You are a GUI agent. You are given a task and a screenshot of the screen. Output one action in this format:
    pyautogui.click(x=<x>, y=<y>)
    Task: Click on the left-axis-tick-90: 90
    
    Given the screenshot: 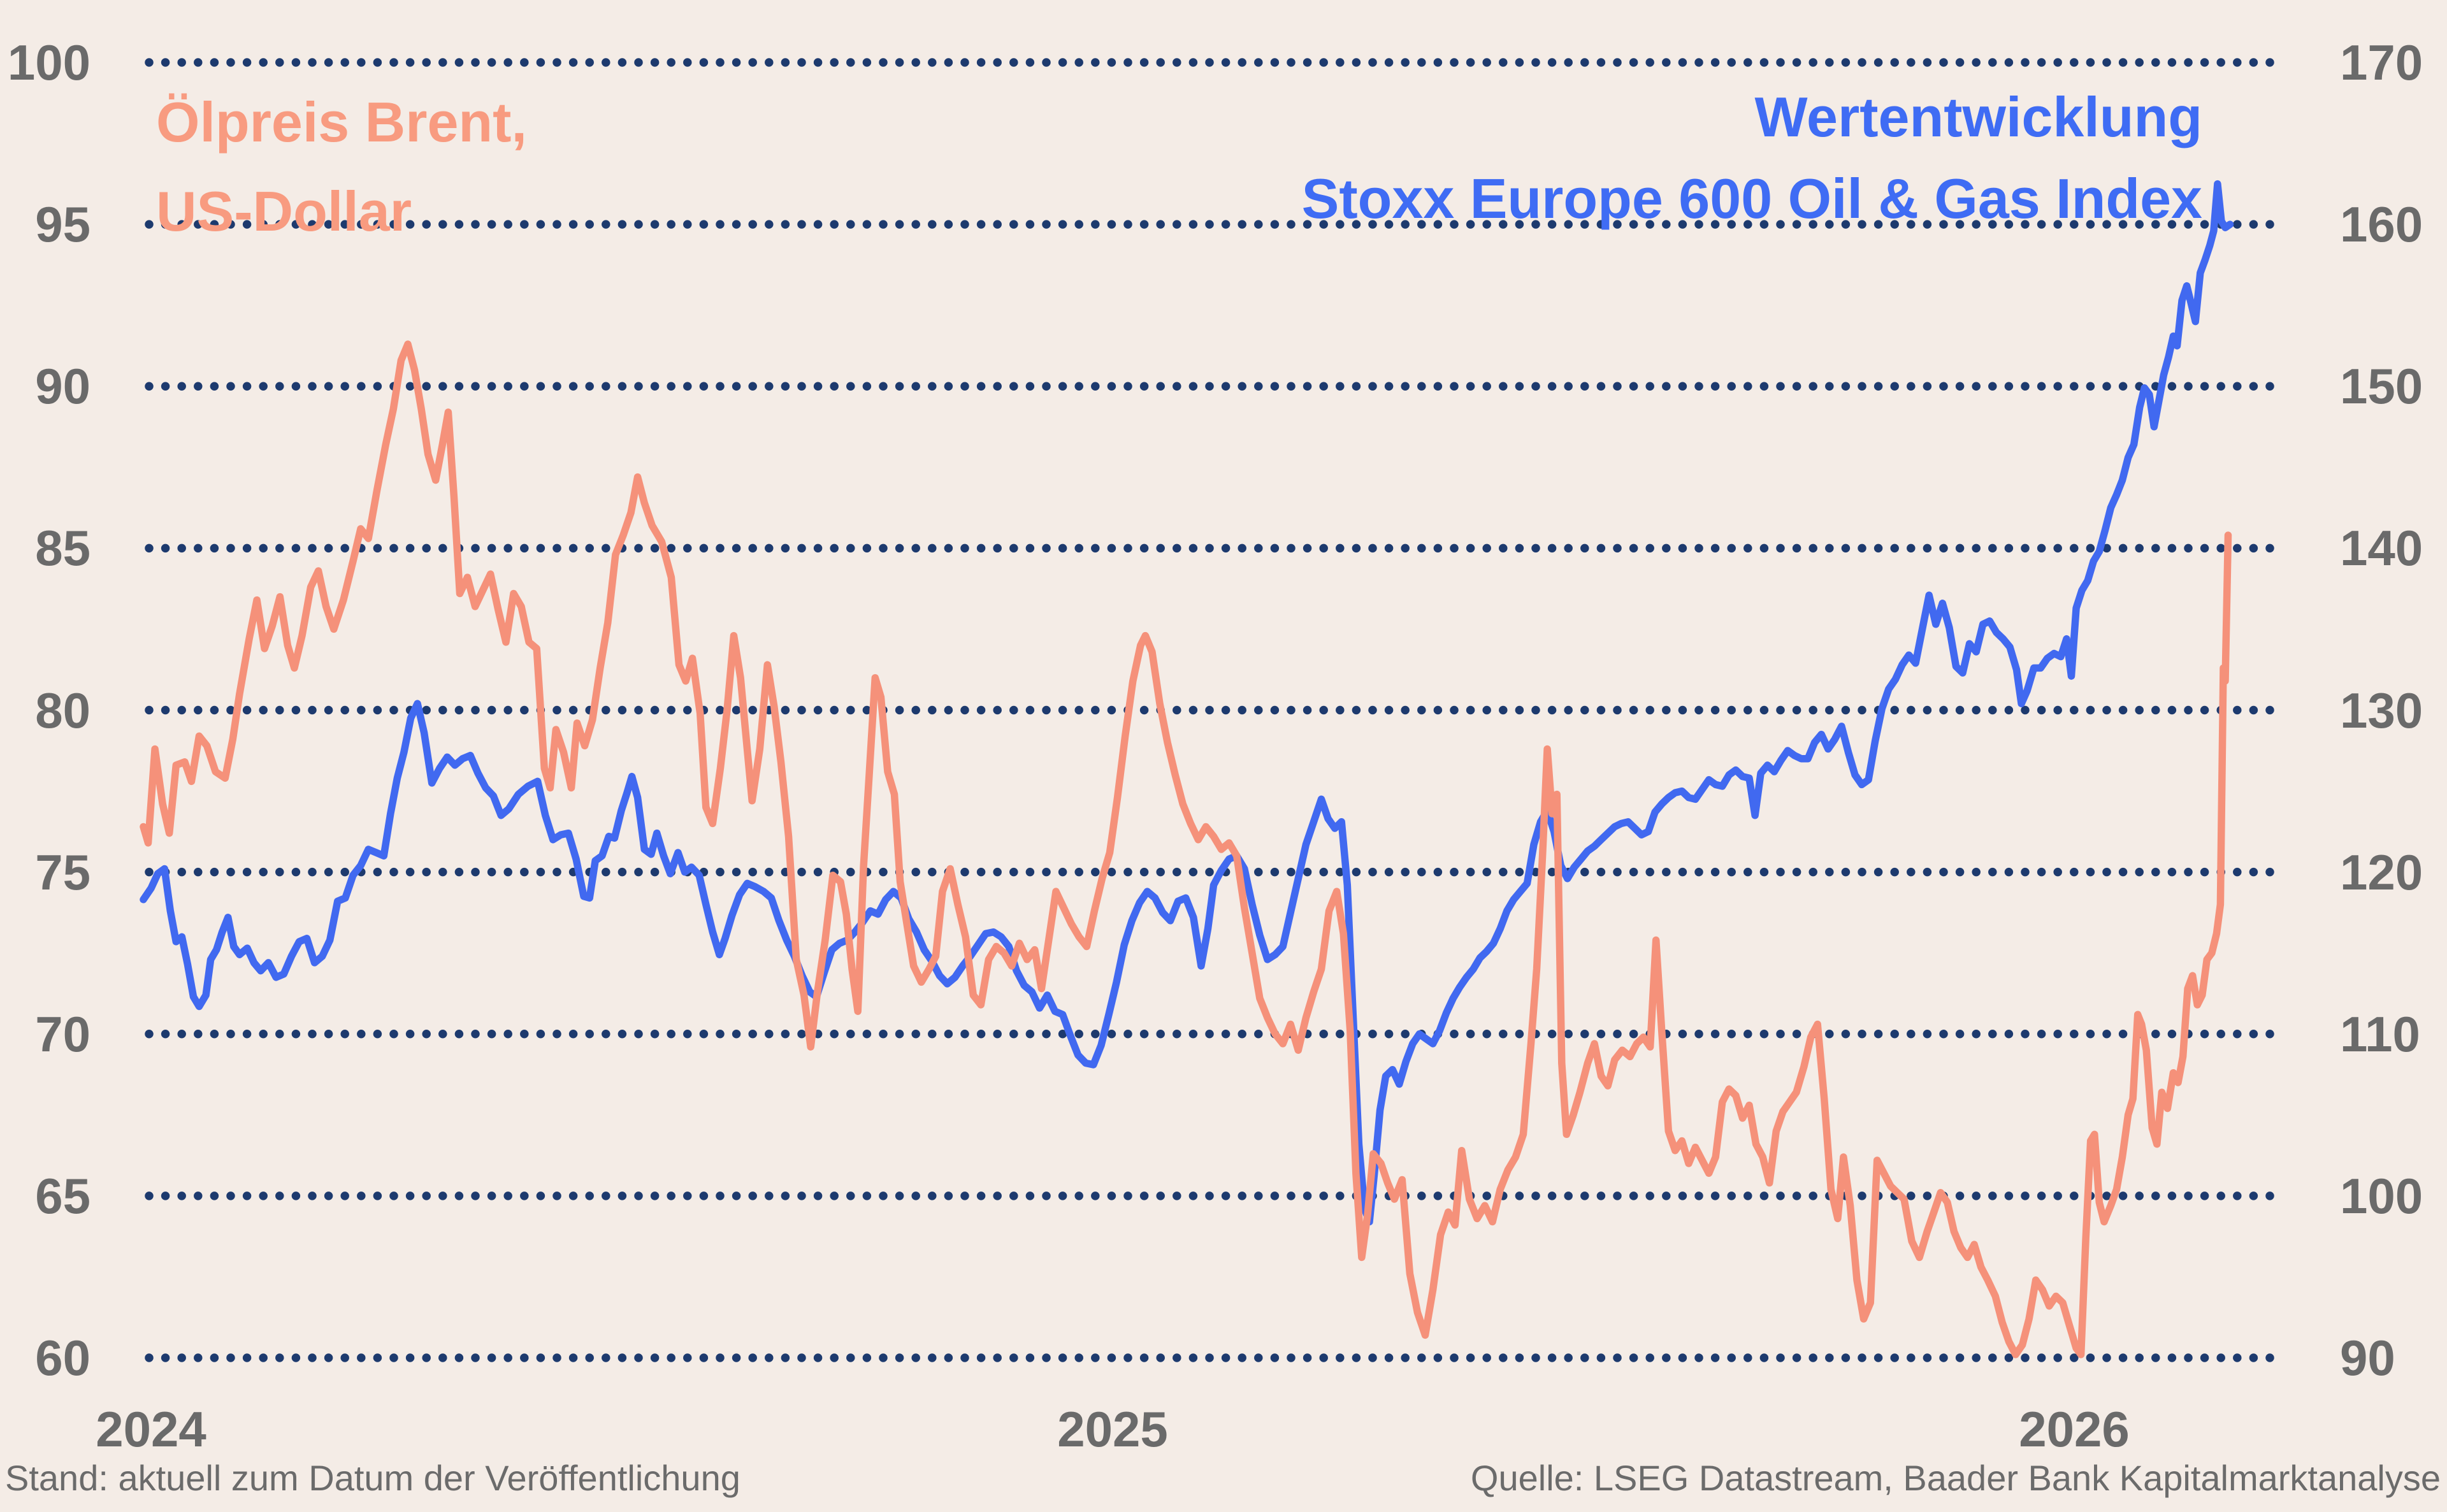 What is the action you would take?
    pyautogui.click(x=62, y=386)
    